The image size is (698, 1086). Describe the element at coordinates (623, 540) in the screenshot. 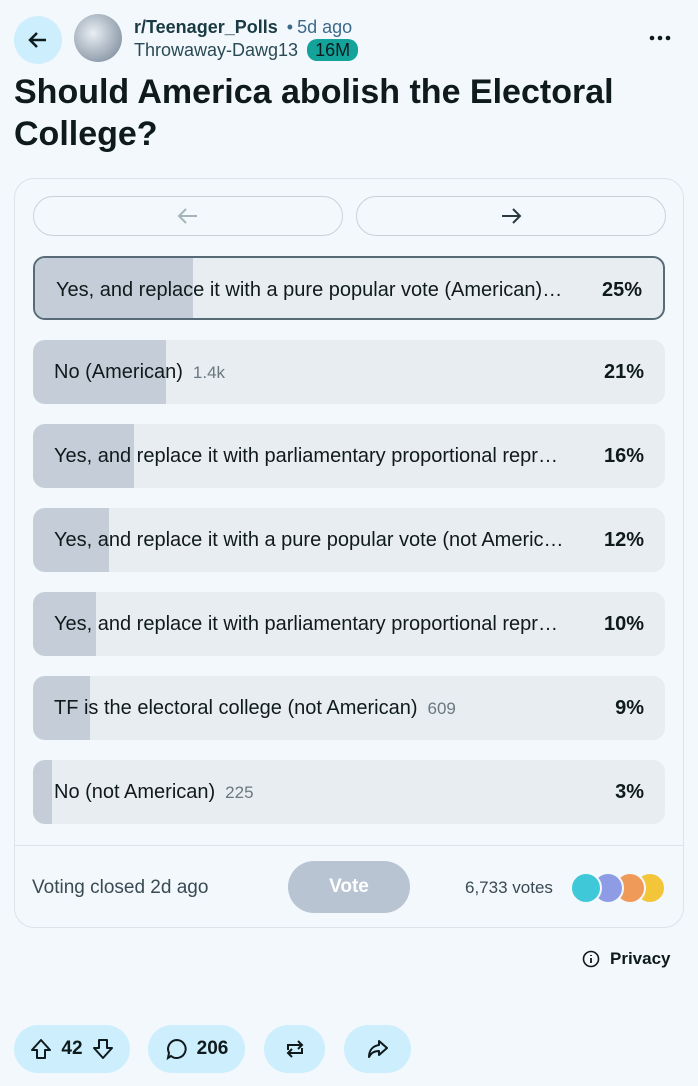

I see `option-percent: 12%` at that location.